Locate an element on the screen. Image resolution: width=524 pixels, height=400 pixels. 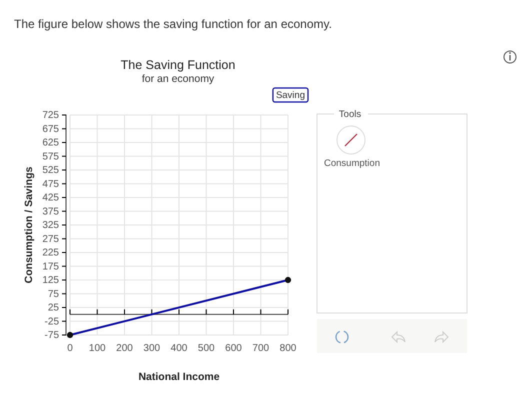
x-axis-title: National Income is located at coordinates (179, 377).